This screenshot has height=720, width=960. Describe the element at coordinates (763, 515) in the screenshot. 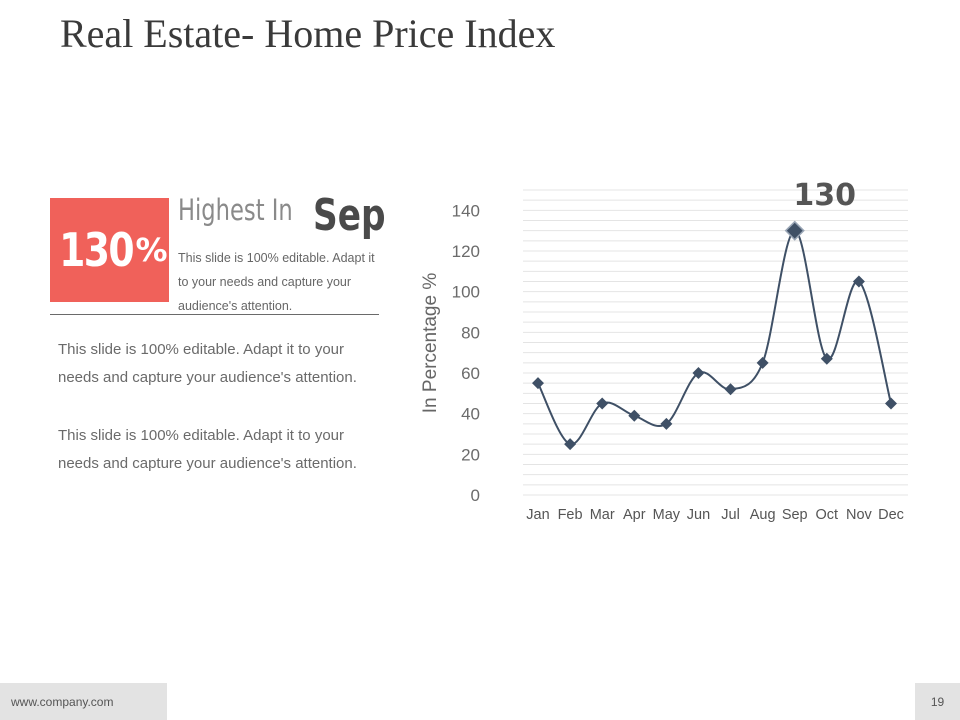

I see `x-tick-label-aug: Aug` at that location.